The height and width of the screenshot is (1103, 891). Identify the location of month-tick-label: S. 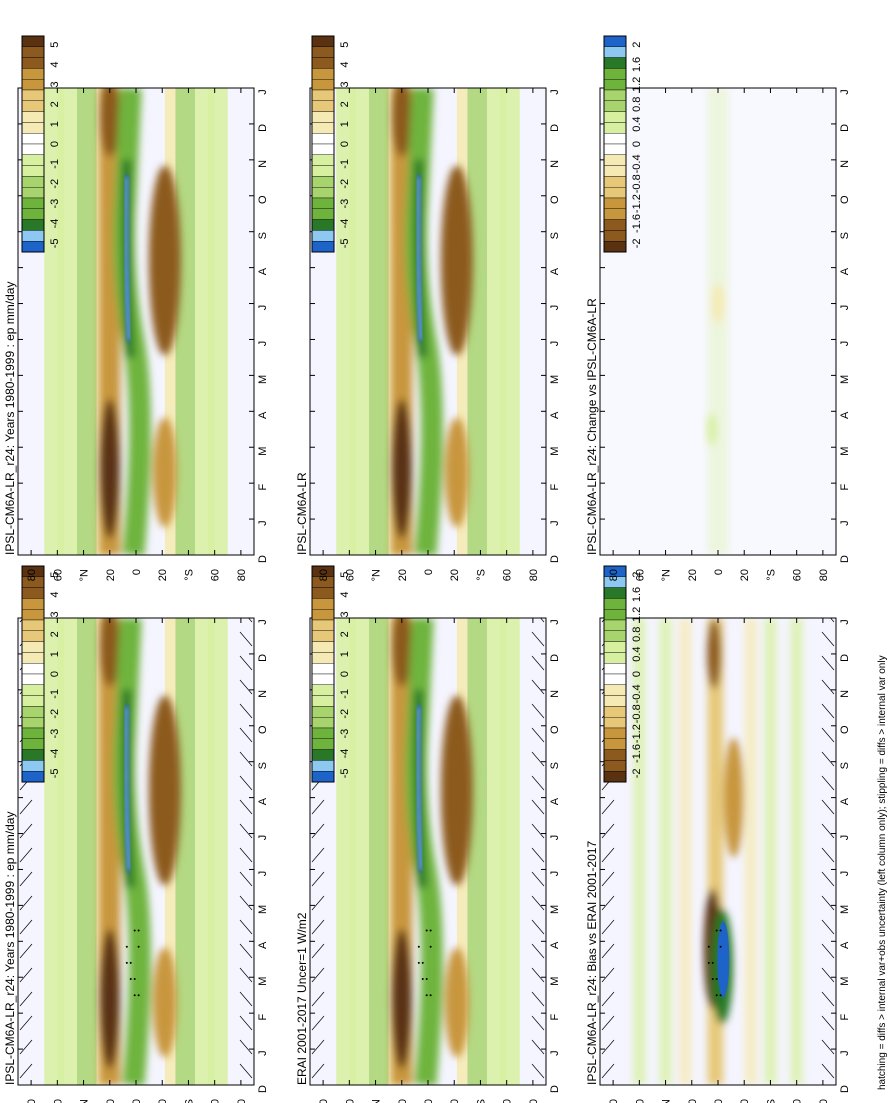
(555, 235).